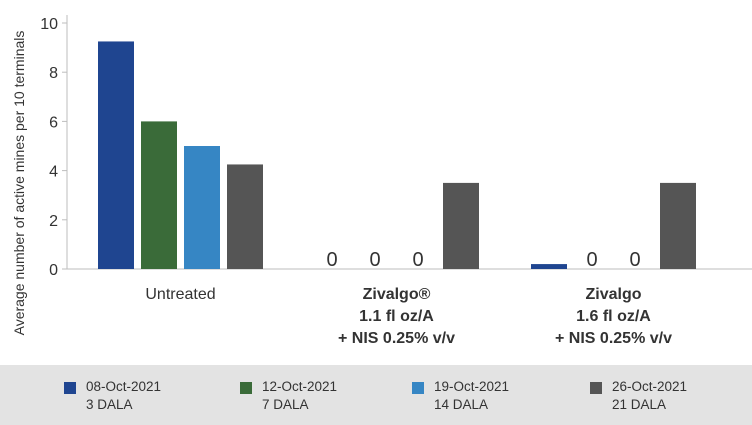 The width and height of the screenshot is (752, 425). I want to click on legend-series-name: 12-Oct-2021, so click(300, 386).